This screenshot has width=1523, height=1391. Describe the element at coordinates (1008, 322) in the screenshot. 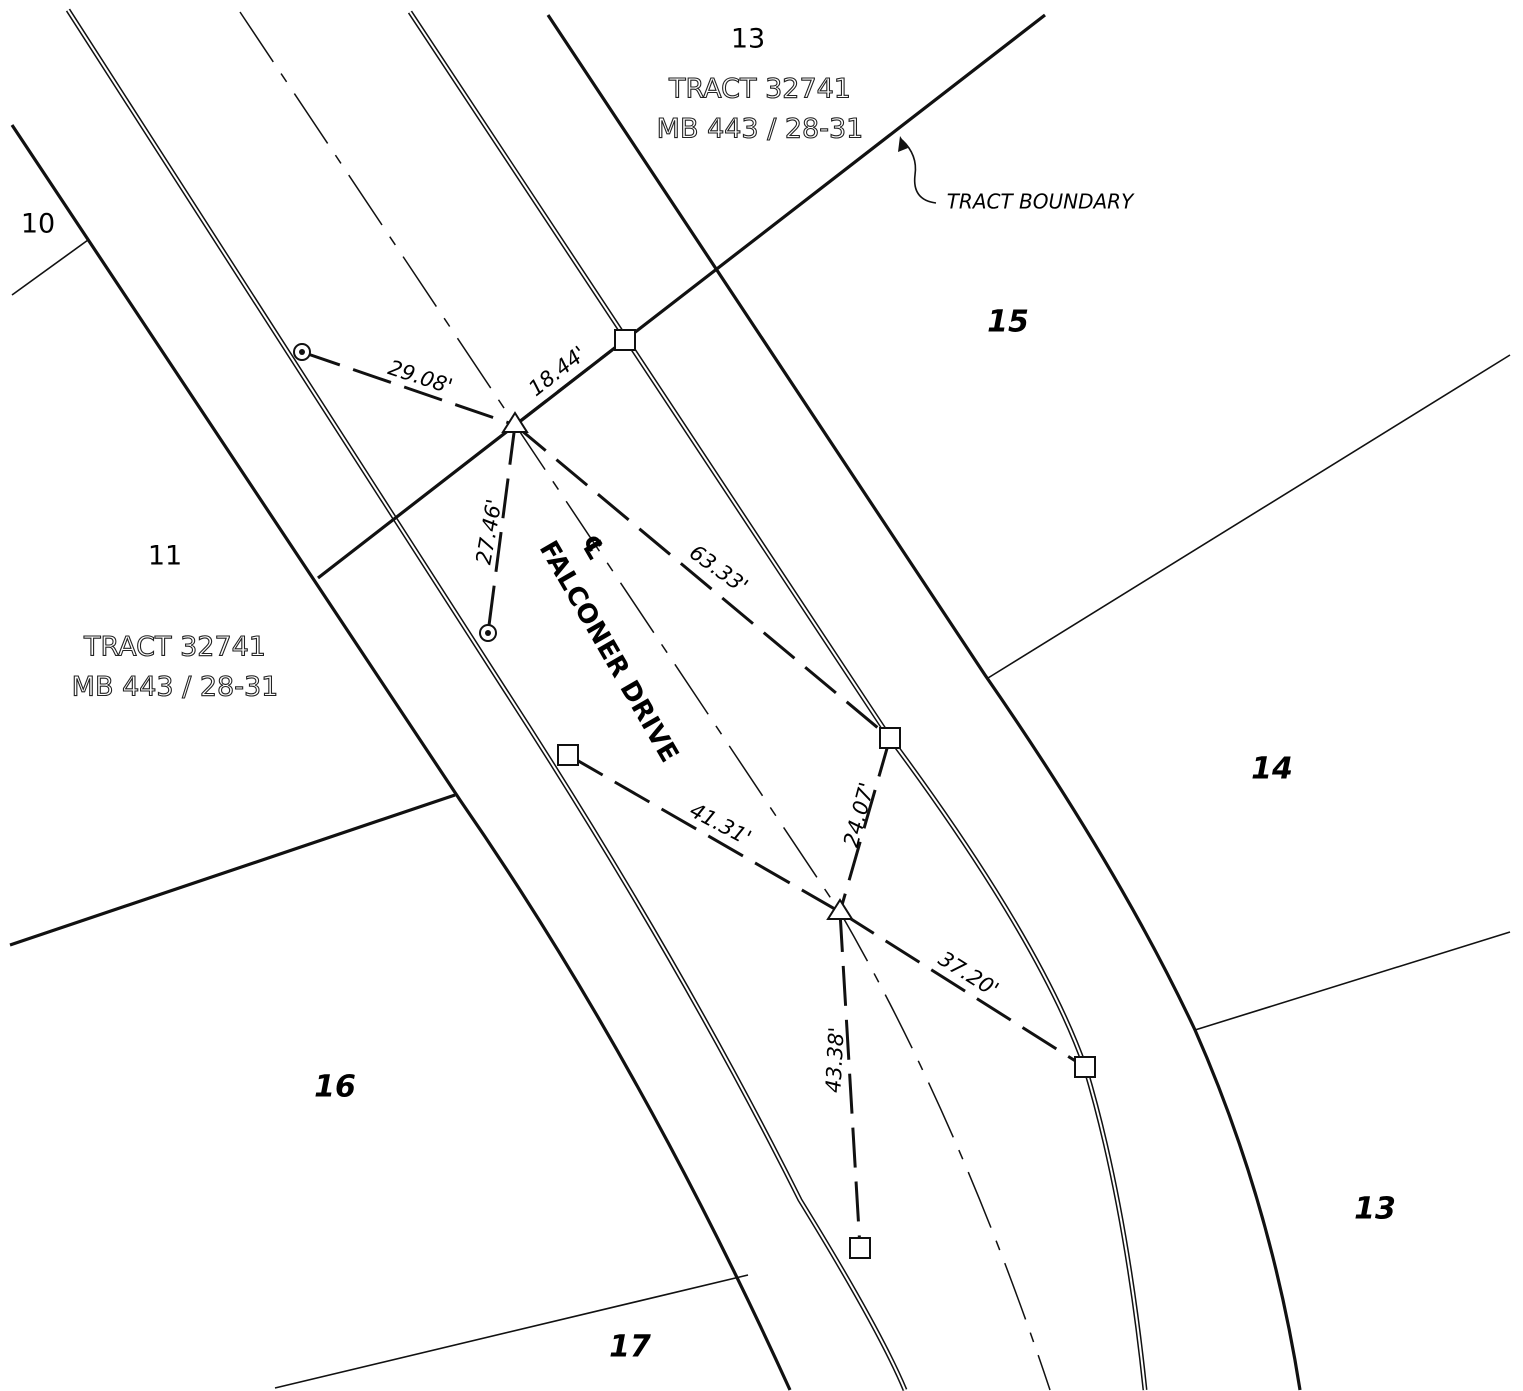

I see `lot-number: 15` at that location.